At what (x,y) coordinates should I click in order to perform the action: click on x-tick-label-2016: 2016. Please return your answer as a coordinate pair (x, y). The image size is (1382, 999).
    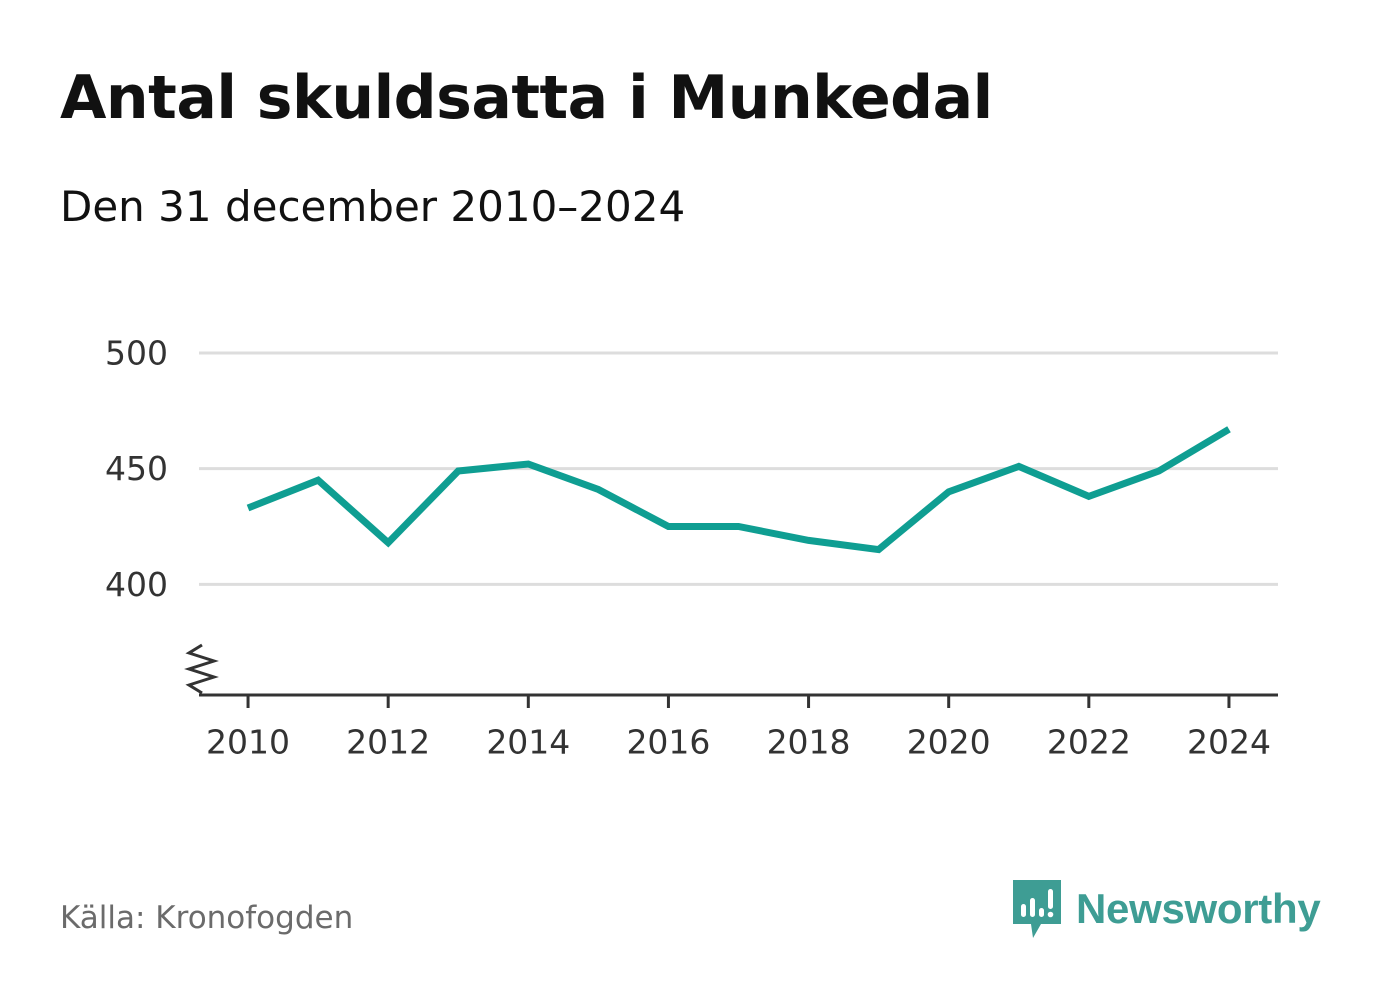
    Looking at the image, I should click on (668, 742).